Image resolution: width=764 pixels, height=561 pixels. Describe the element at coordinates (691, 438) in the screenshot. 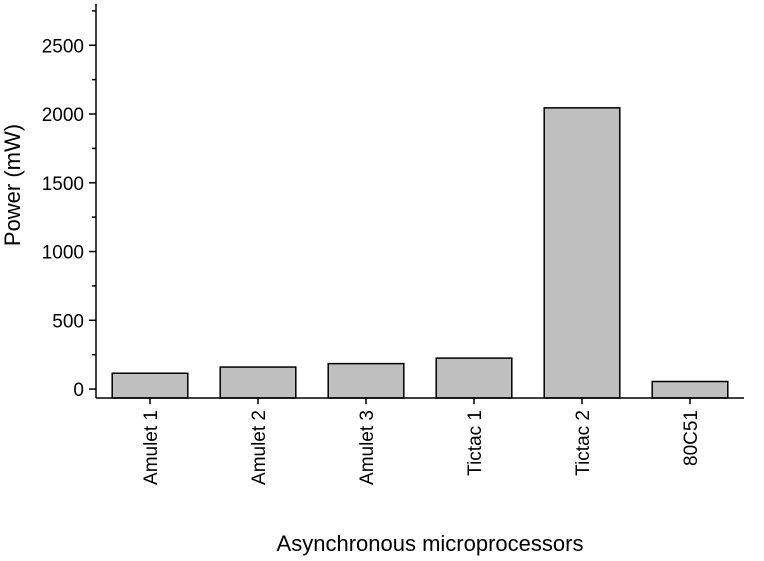

I see `x-tick-label: 80C51` at that location.